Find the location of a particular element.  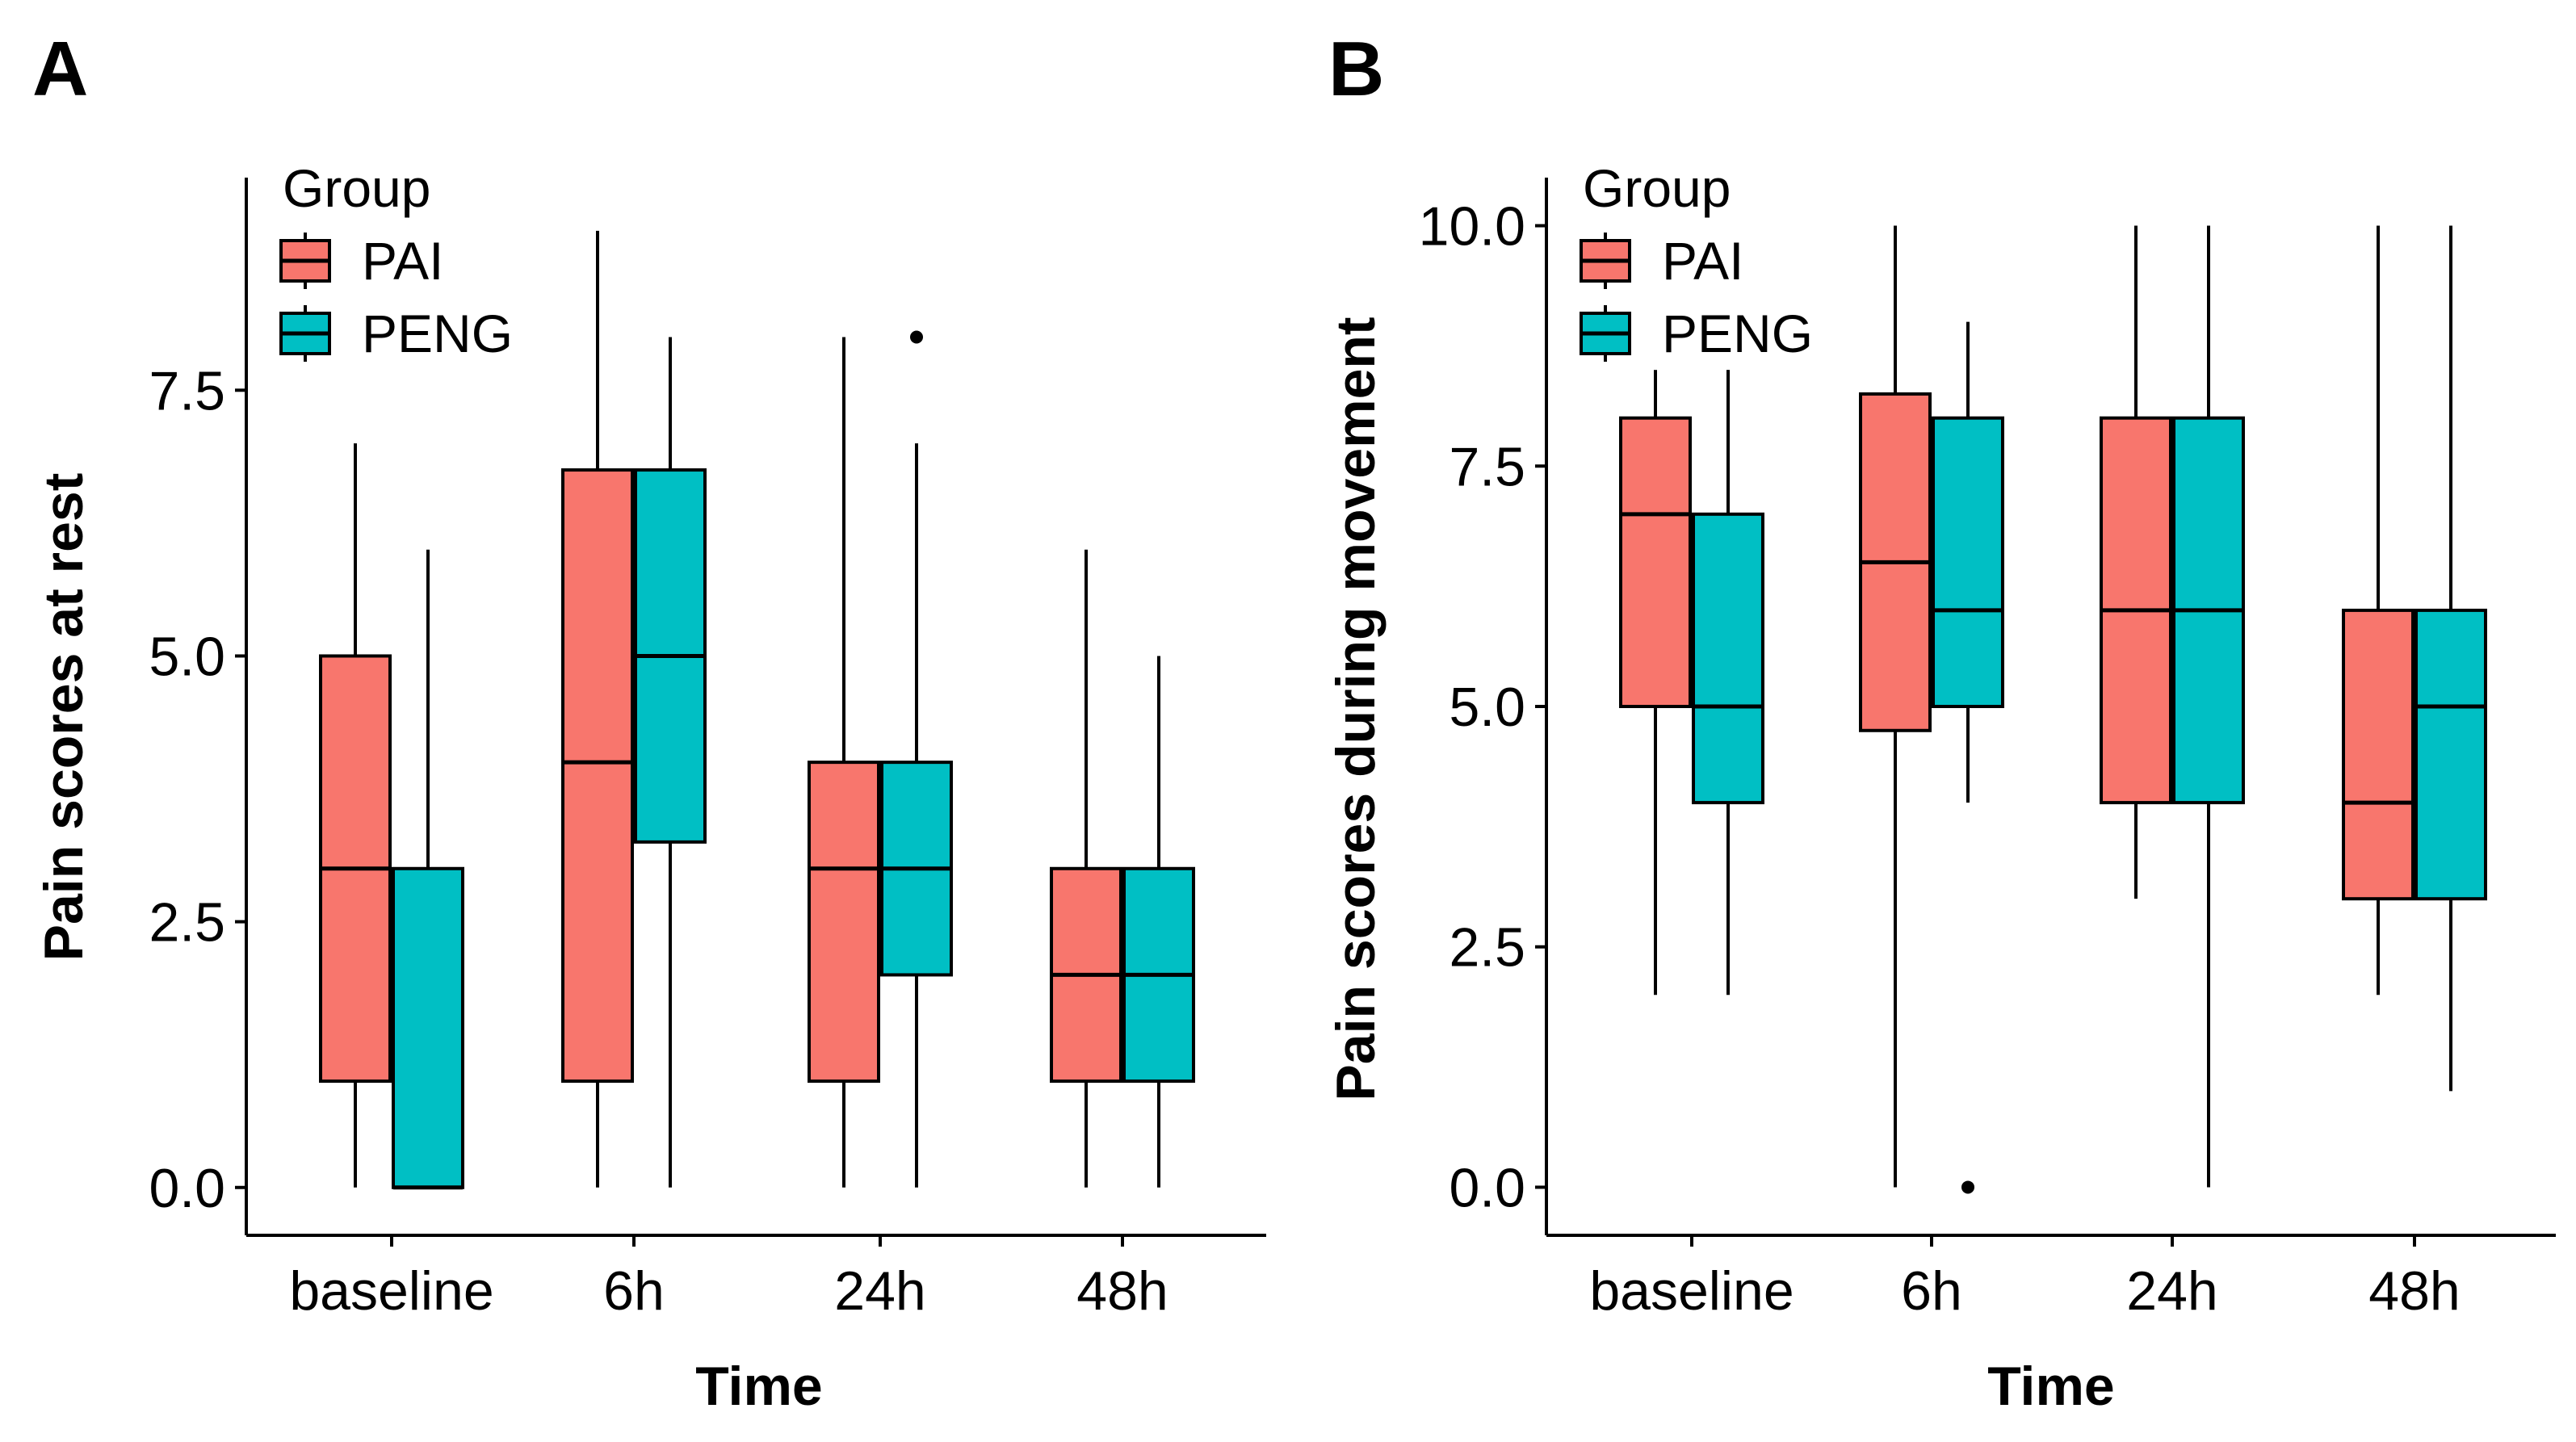

legend-label-pai-b: PAI is located at coordinates (1702, 261).